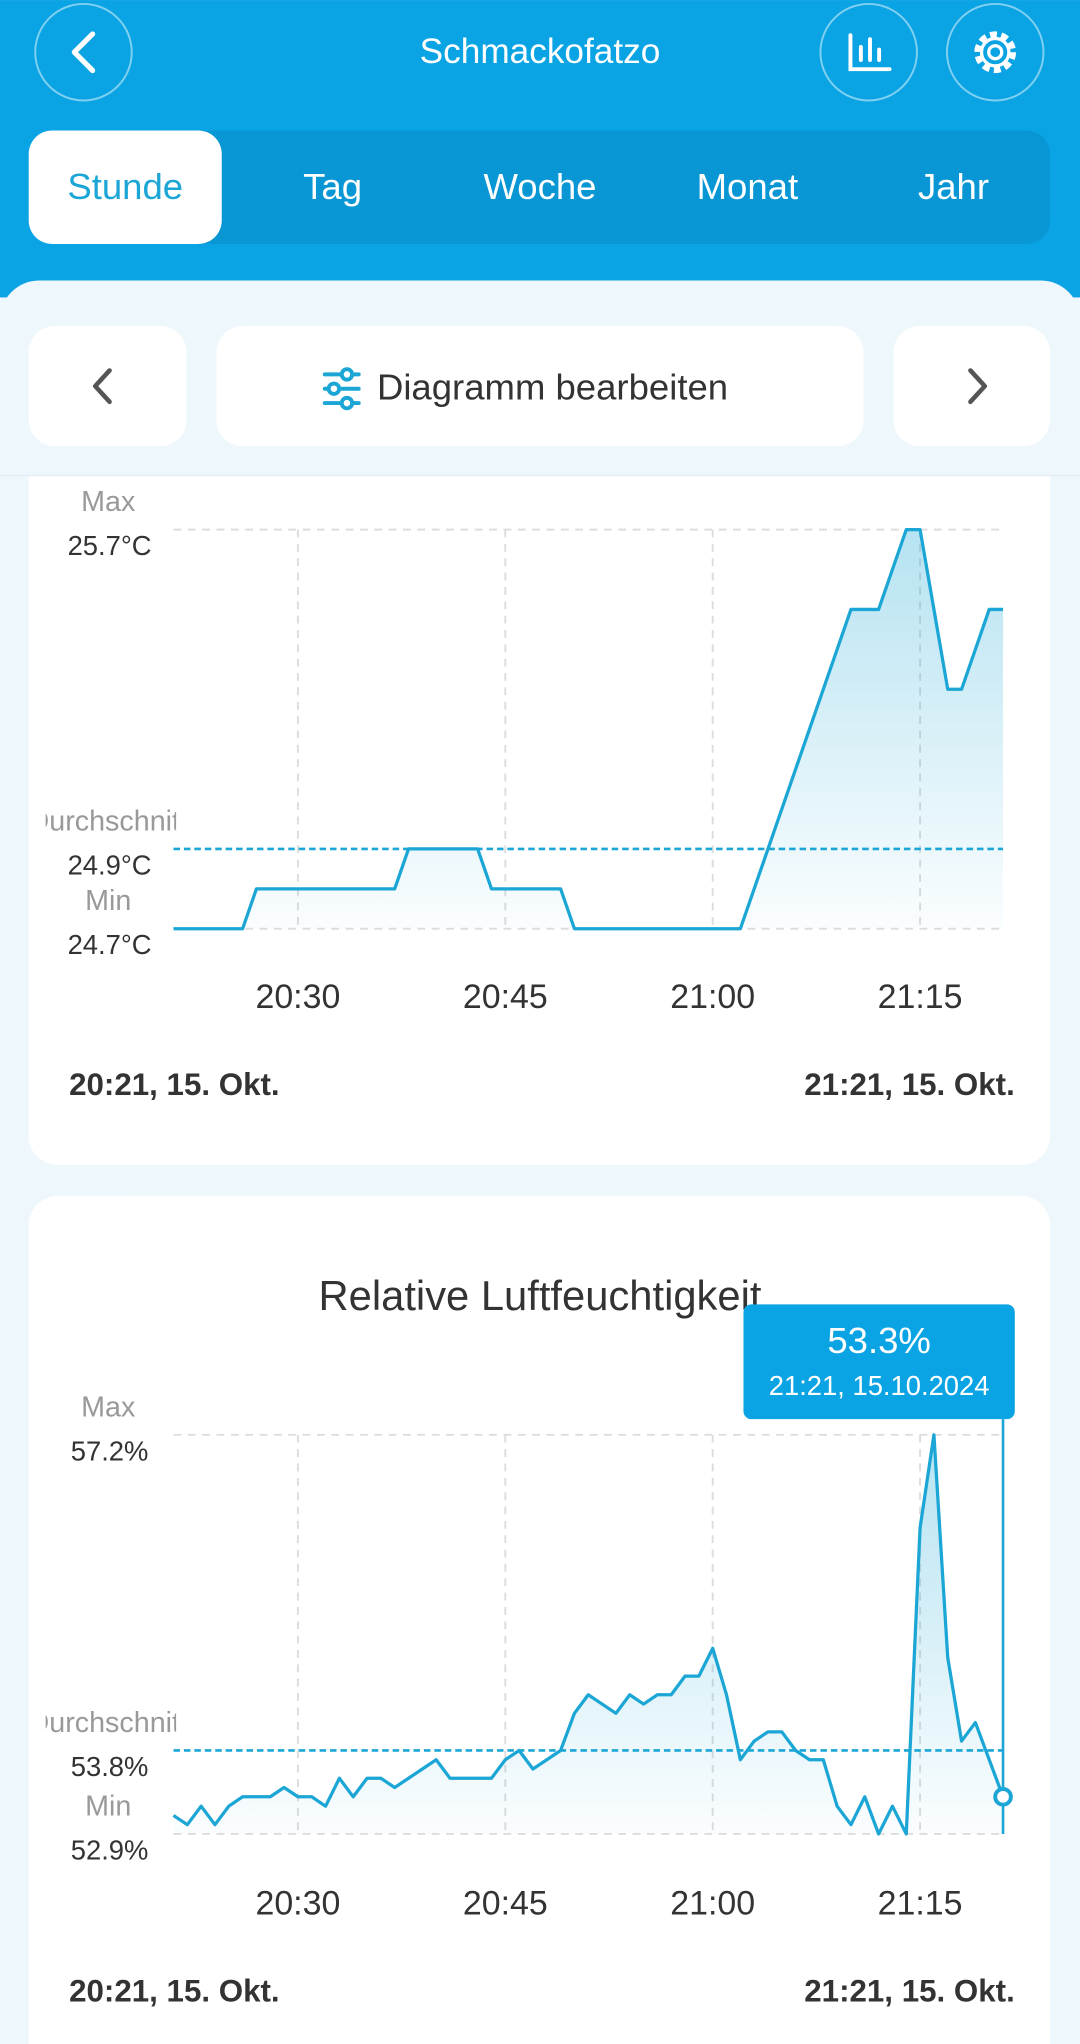 This screenshot has height=2044, width=1080. I want to click on tab: Stunde, so click(125, 187).